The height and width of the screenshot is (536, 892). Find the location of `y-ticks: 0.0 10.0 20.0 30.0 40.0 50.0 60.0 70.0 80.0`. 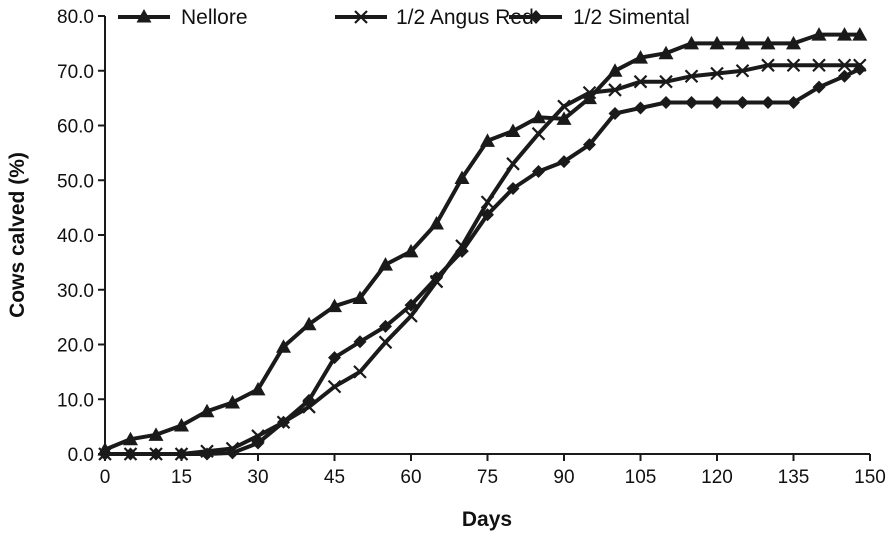

y-ticks: 0.0 10.0 20.0 30.0 40.0 50.0 60.0 70.0 80.0 is located at coordinates (81, 236).